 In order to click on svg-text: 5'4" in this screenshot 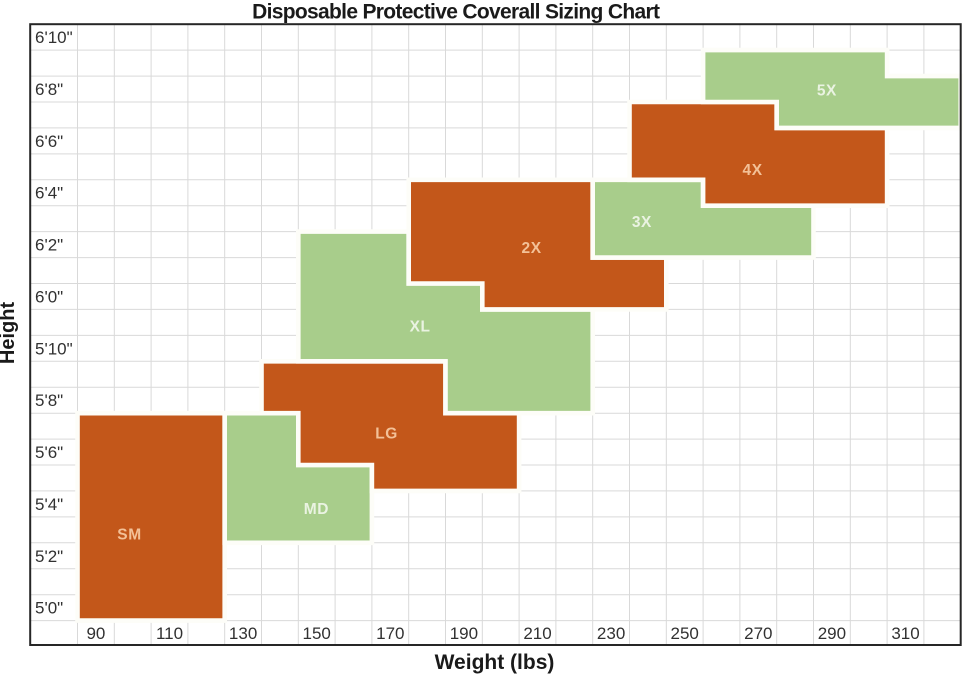, I will do `click(49, 504)`.